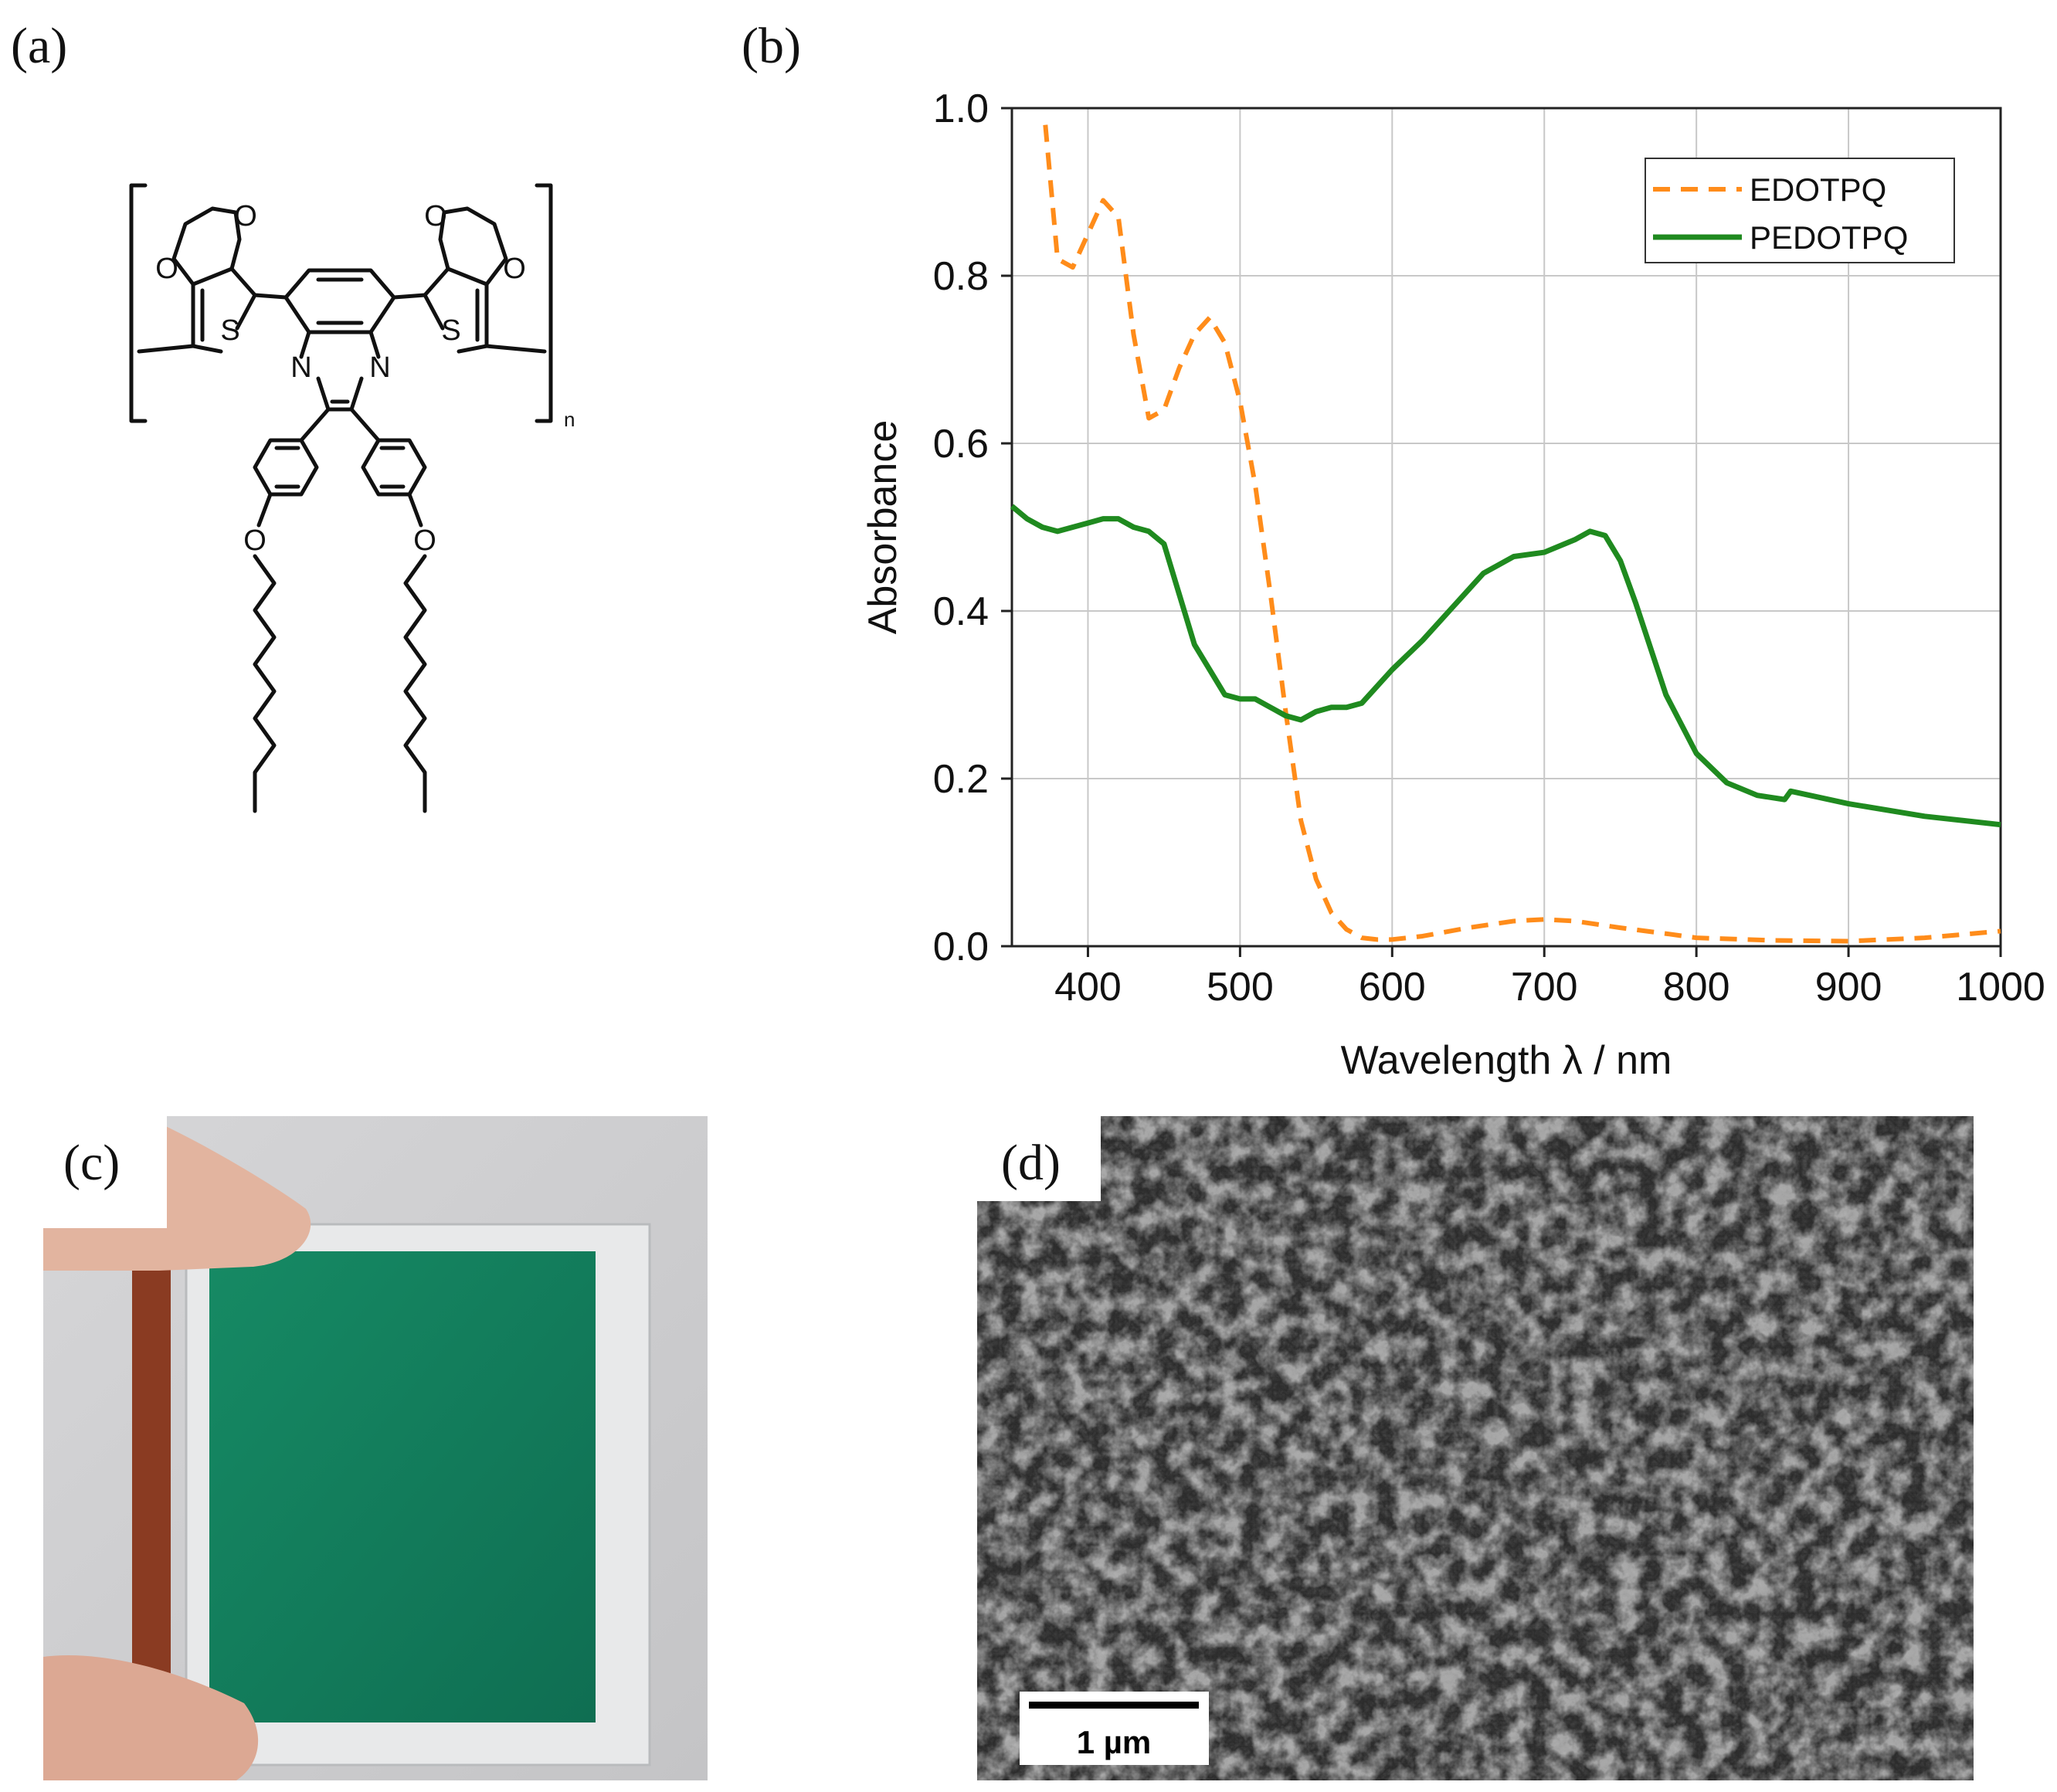  What do you see at coordinates (435, 216) in the screenshot?
I see `atom-o-right-inner: O` at bounding box center [435, 216].